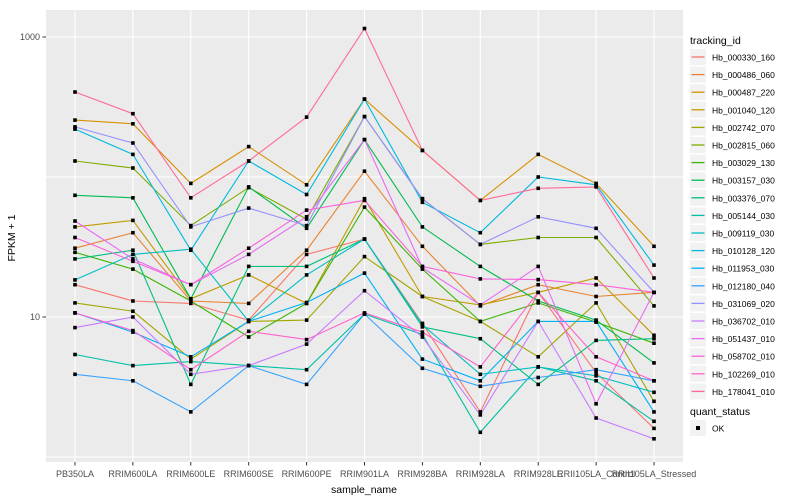 This screenshot has width=800, height=500. I want to click on legend-item-label: Hb_005144_030, so click(743, 216).